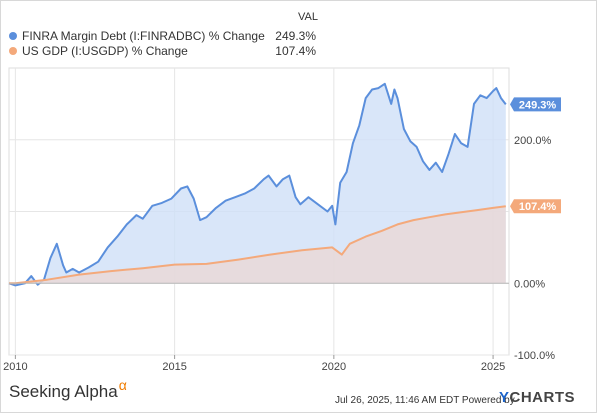  I want to click on legend-label-gdp: US GDP (I:USGDP) % Change, so click(105, 51).